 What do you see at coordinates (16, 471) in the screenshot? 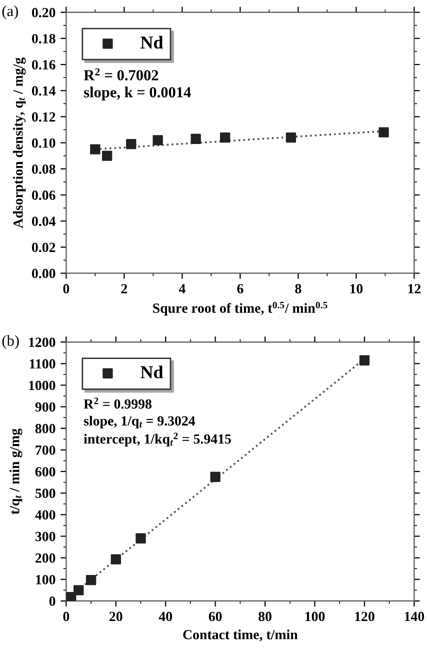
I see `y-axis-title: t/q$_{t}$ / min g/mg` at bounding box center [16, 471].